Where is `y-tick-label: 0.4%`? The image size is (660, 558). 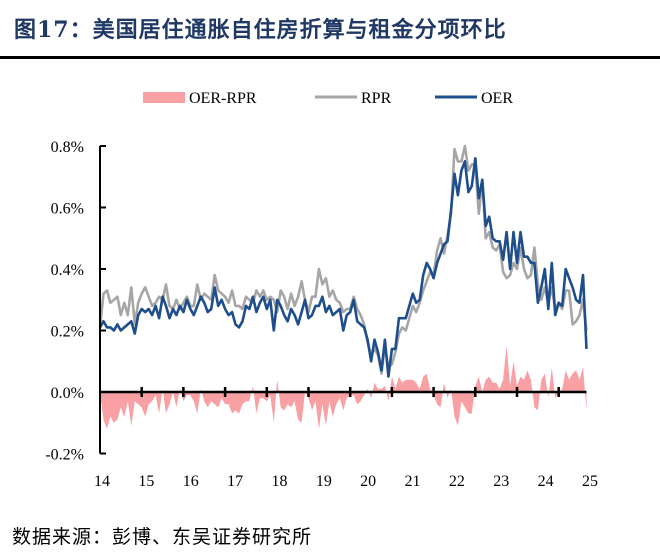 y-tick-label: 0.4% is located at coordinates (67, 270).